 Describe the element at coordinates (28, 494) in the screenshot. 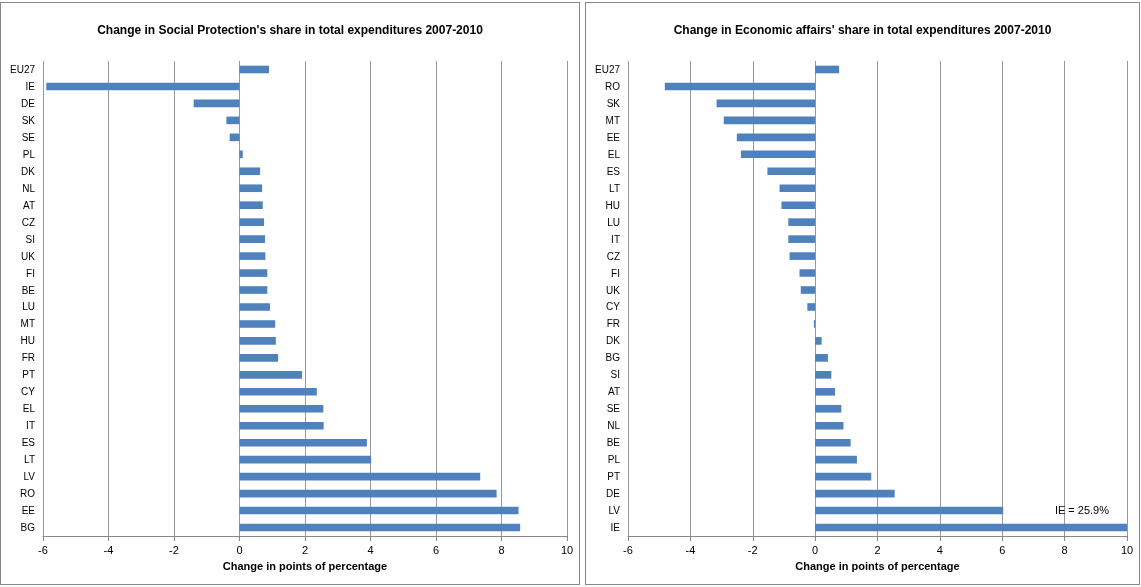

I see `y-tick-label: RO` at that location.